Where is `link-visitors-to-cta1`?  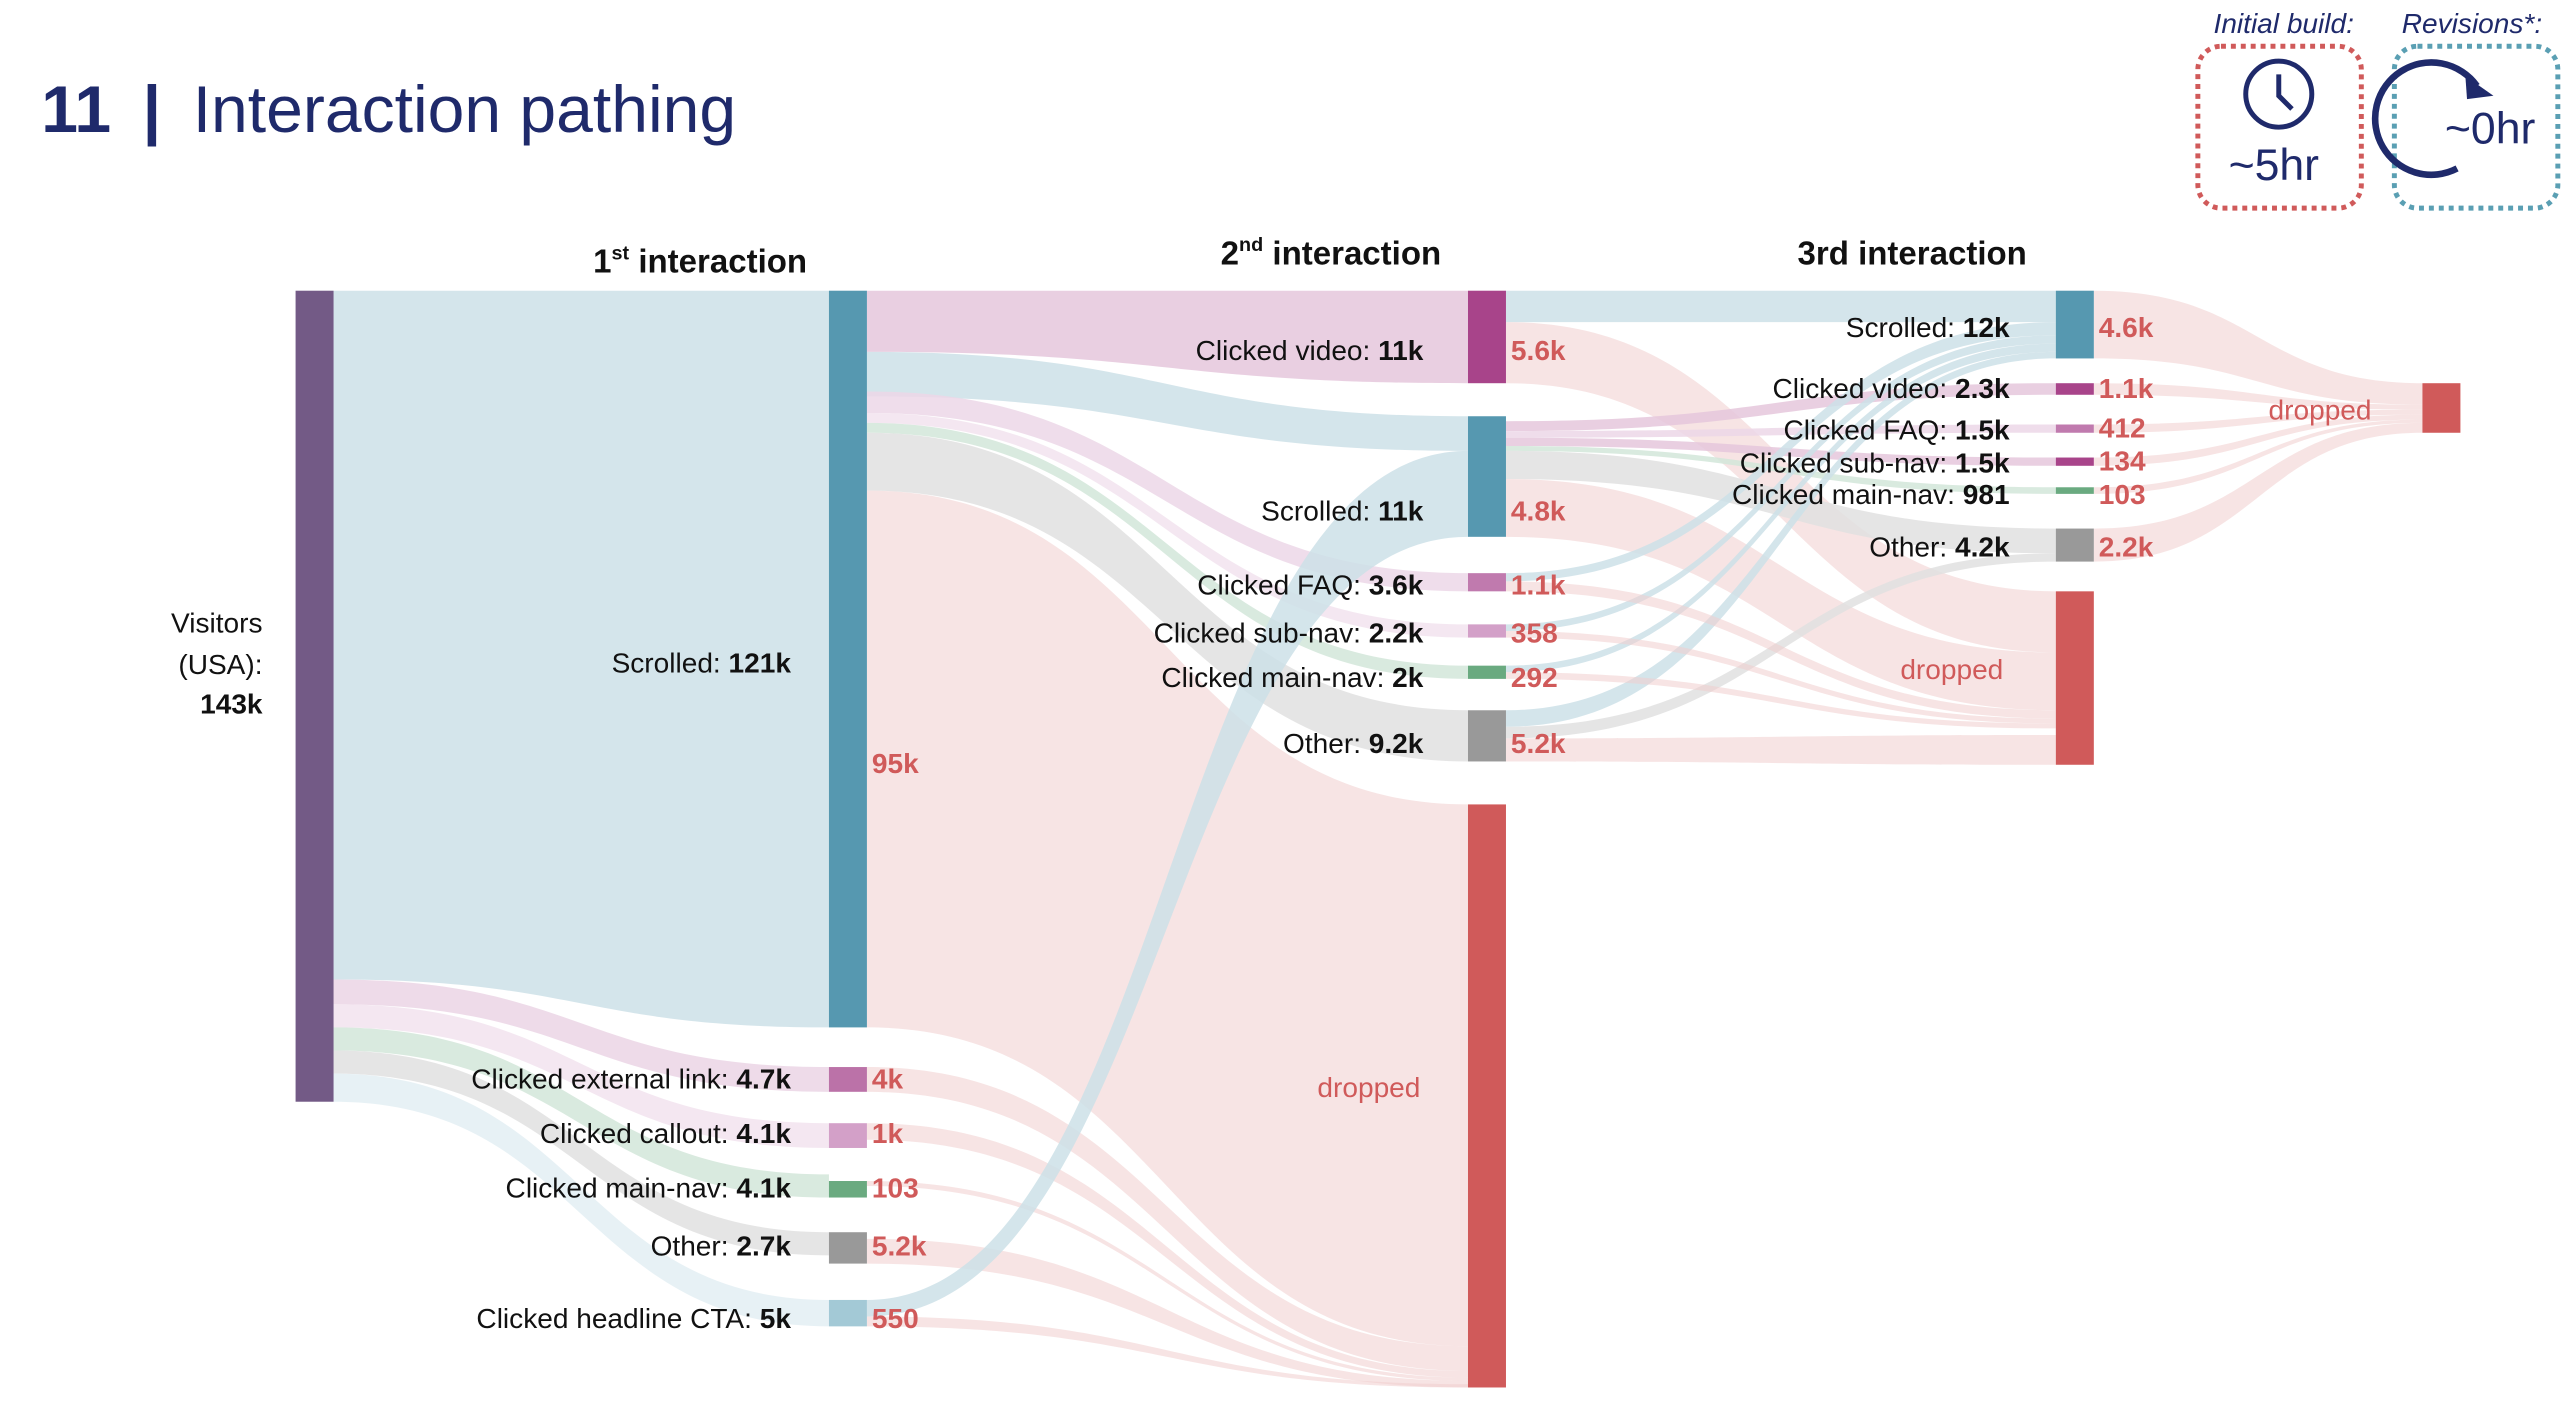
link-visitors-to-cta1 is located at coordinates (581, 1200).